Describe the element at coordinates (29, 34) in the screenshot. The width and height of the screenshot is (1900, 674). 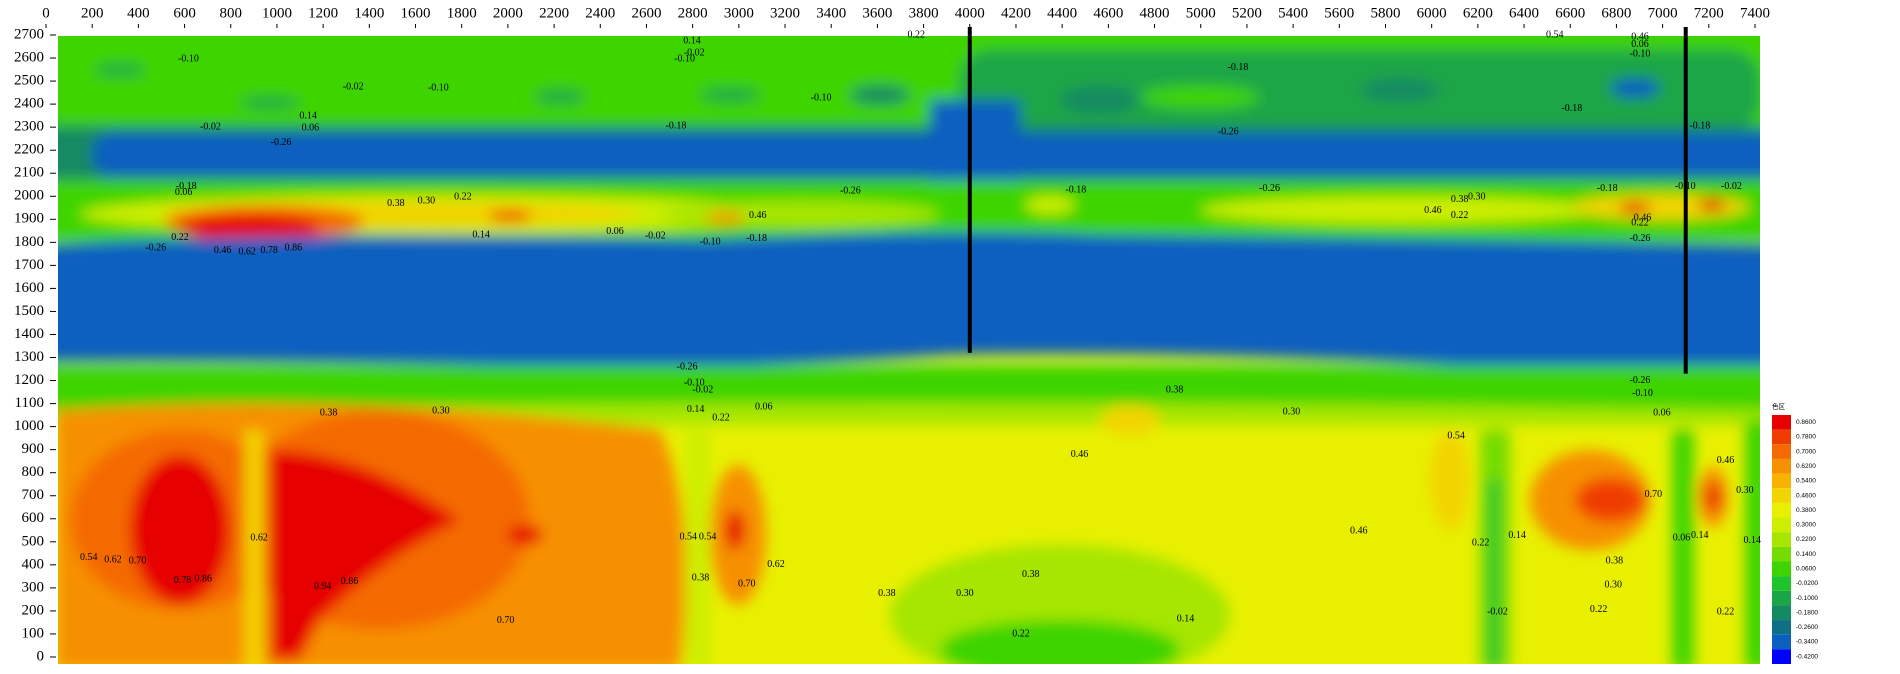
I see `y-tick-label: 2700` at that location.